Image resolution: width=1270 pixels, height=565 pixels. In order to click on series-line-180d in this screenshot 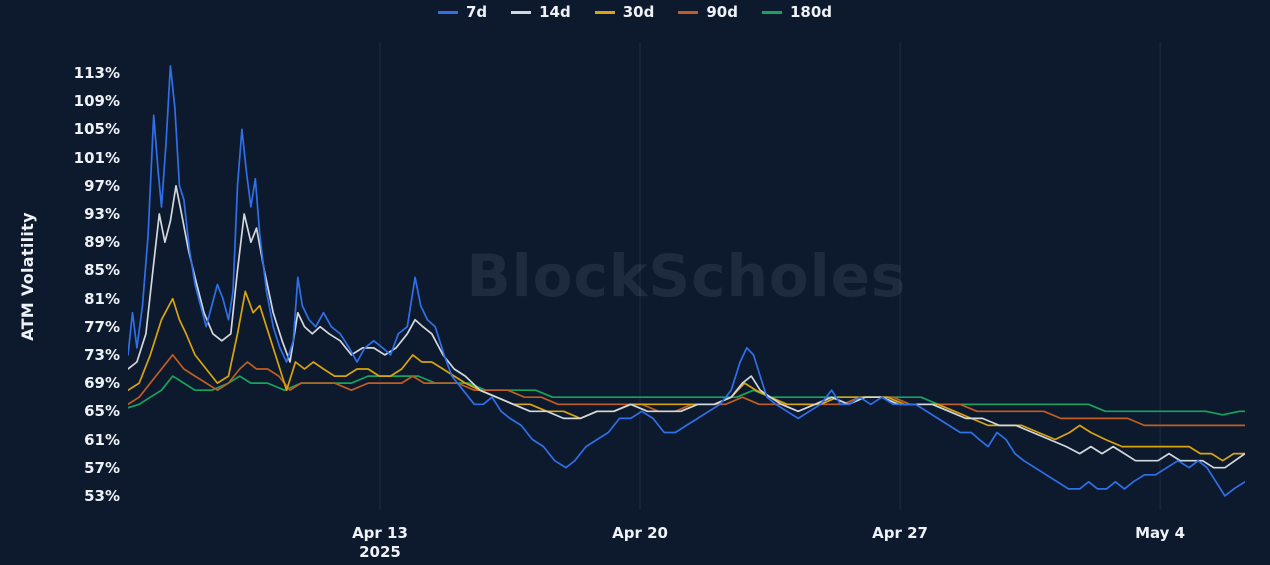, I will do `click(686, 395)`.